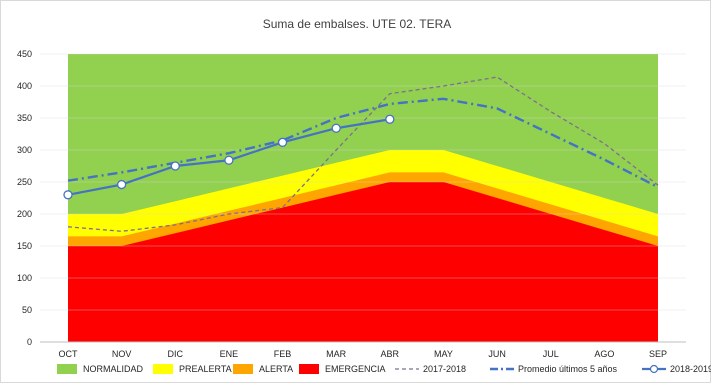 Image resolution: width=711 pixels, height=384 pixels. I want to click on legend-label: ALERTA, so click(276, 369).